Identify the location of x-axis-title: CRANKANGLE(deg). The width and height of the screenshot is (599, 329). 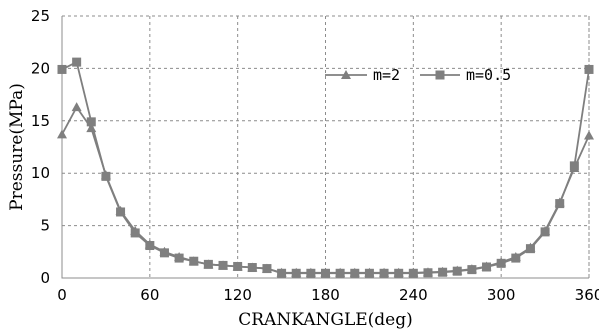
(325, 319).